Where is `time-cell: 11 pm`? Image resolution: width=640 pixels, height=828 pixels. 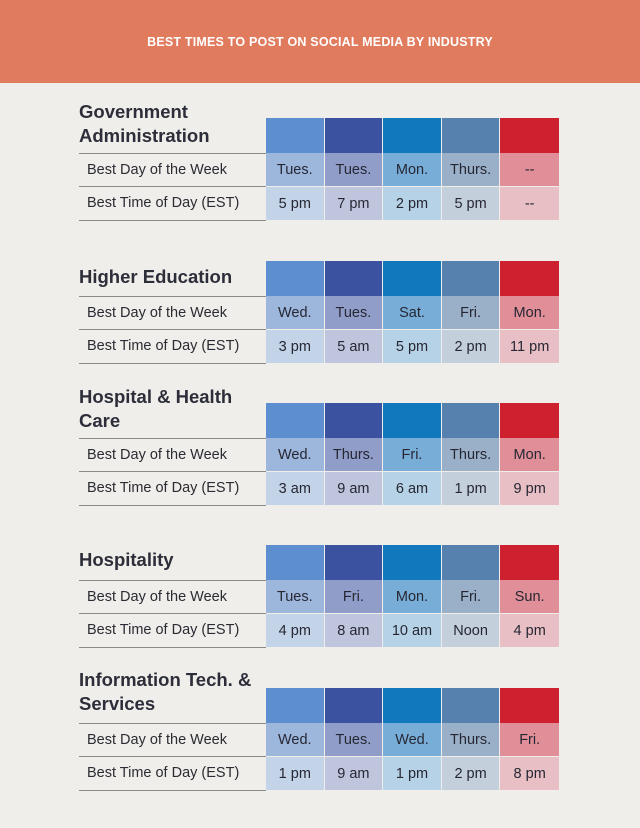
time-cell: 11 pm is located at coordinates (529, 347).